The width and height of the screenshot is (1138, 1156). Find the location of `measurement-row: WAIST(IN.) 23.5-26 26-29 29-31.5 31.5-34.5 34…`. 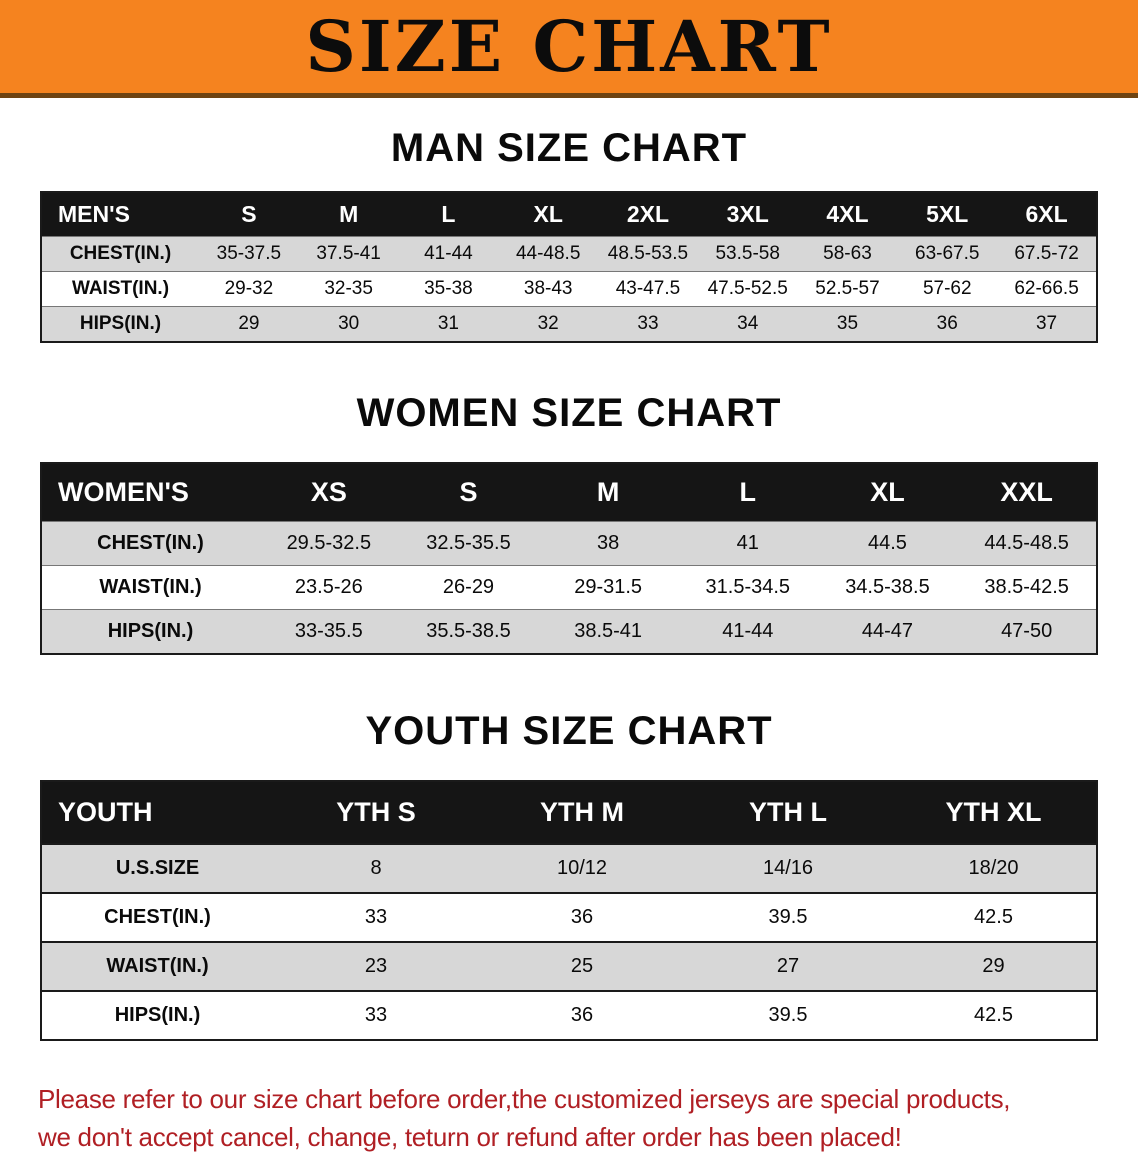

measurement-row: WAIST(IN.) 23.5-26 26-29 29-31.5 31.5-34.5 34… is located at coordinates (569, 587).